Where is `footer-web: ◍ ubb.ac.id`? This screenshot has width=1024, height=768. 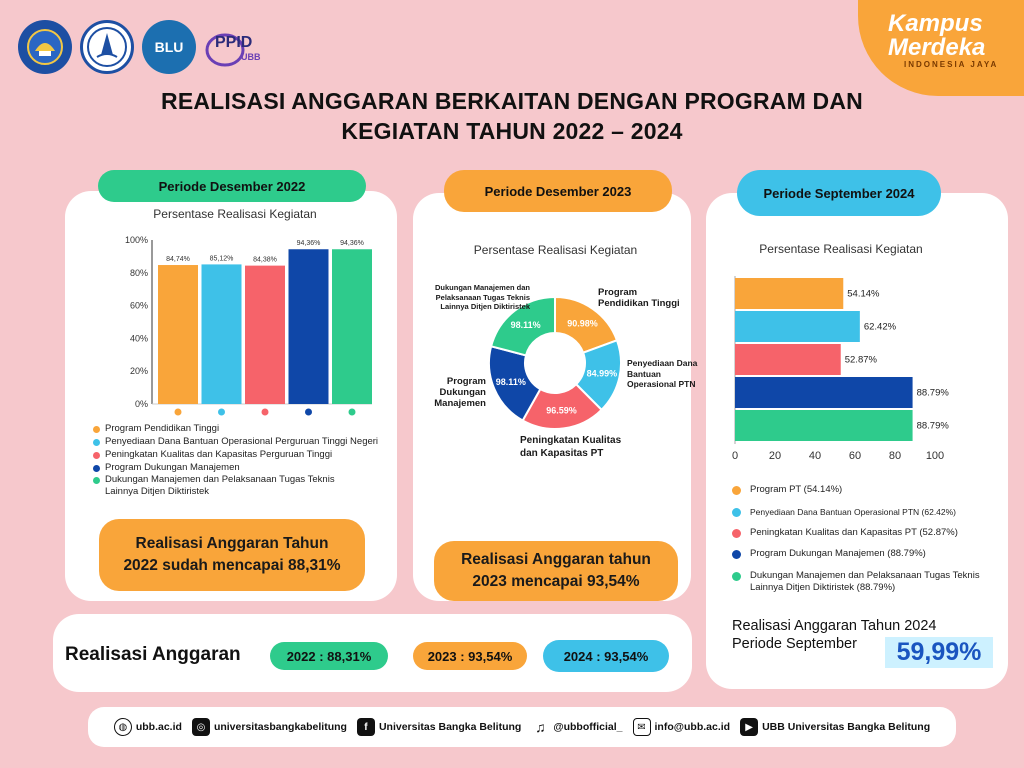
footer-web: ◍ ubb.ac.id is located at coordinates (147, 727).